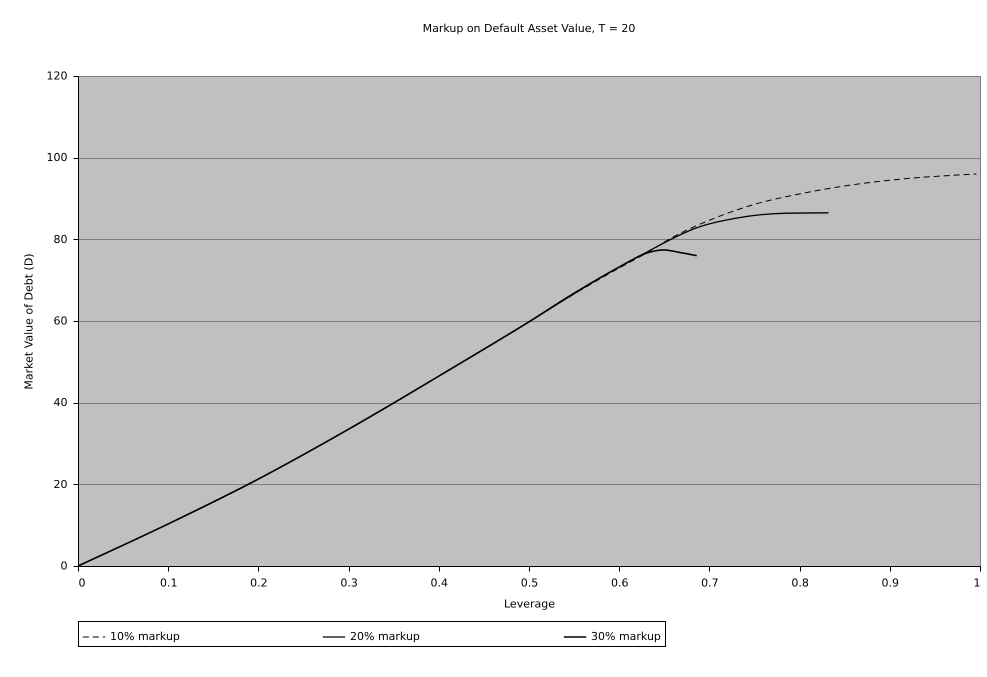 This screenshot has height=677, width=987. I want to click on x-tick-label: 1, so click(977, 583).